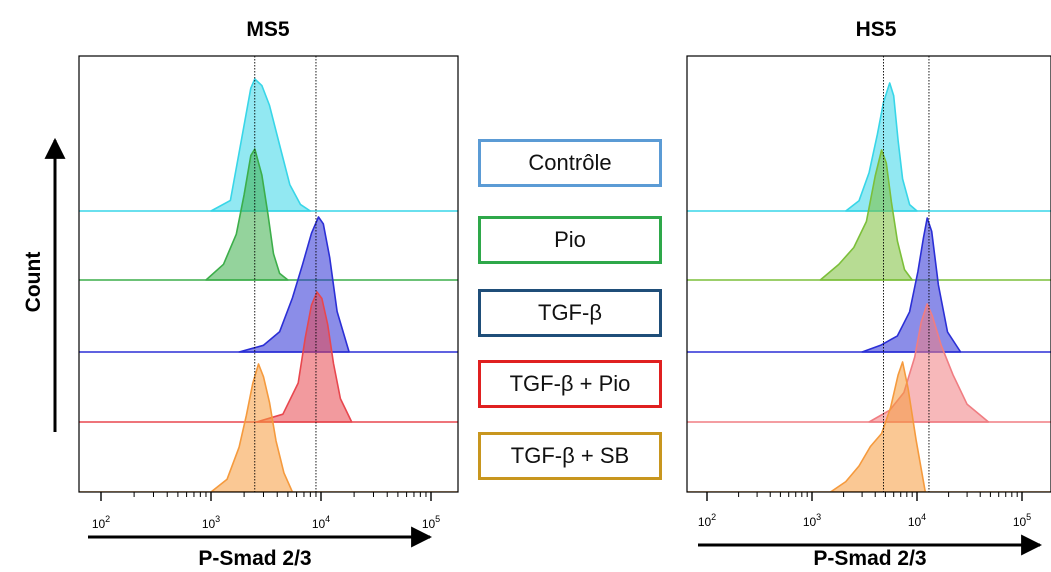 This screenshot has width=1051, height=572. Describe the element at coordinates (33, 282) in the screenshot. I see `y-axis-label: Count` at that location.